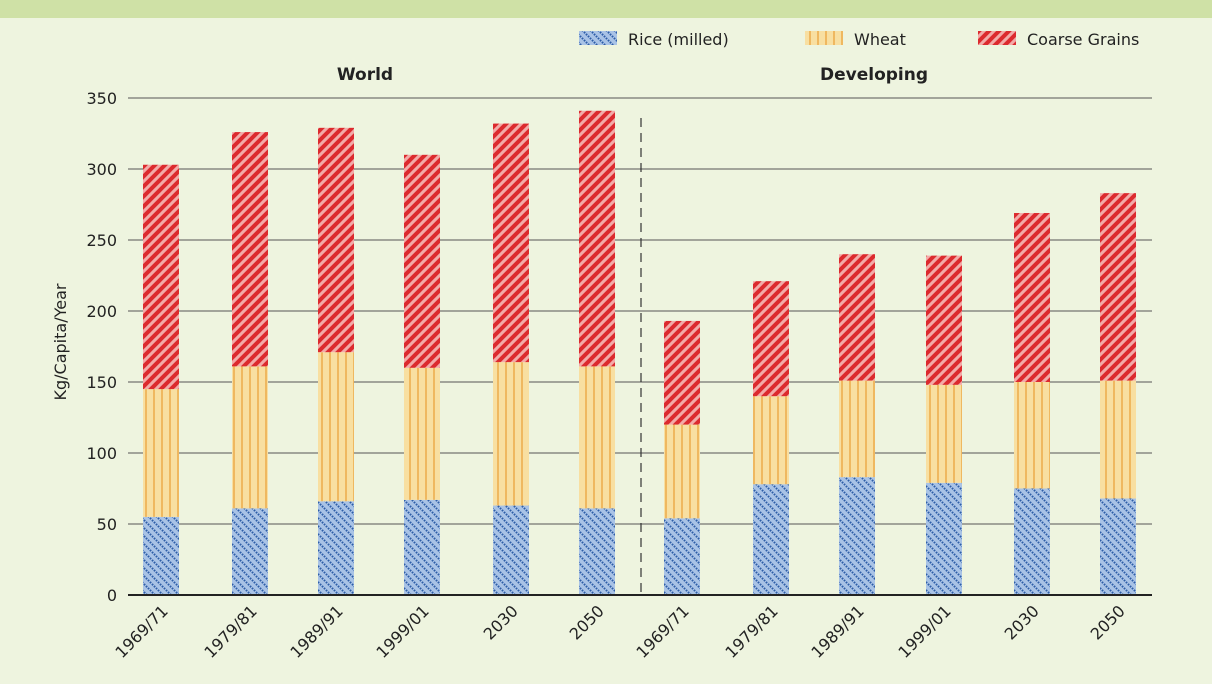 The image size is (1212, 684). Describe the element at coordinates (60, 341) in the screenshot. I see `y-axis-label: Kg/Capita/Year` at that location.